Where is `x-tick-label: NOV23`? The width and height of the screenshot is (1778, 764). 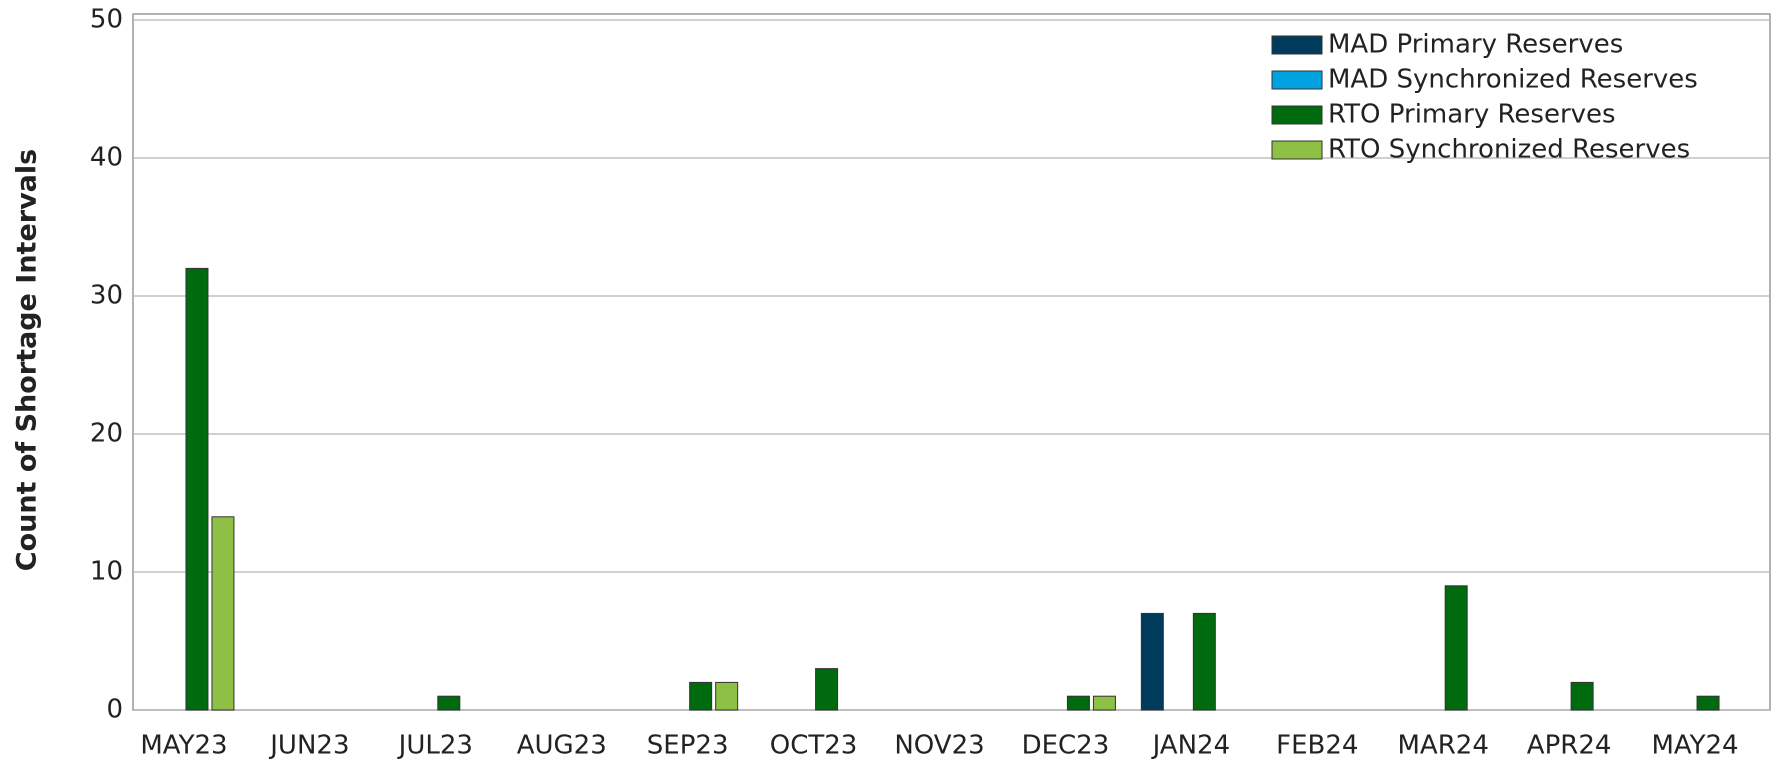 x-tick-label: NOV23 is located at coordinates (939, 746).